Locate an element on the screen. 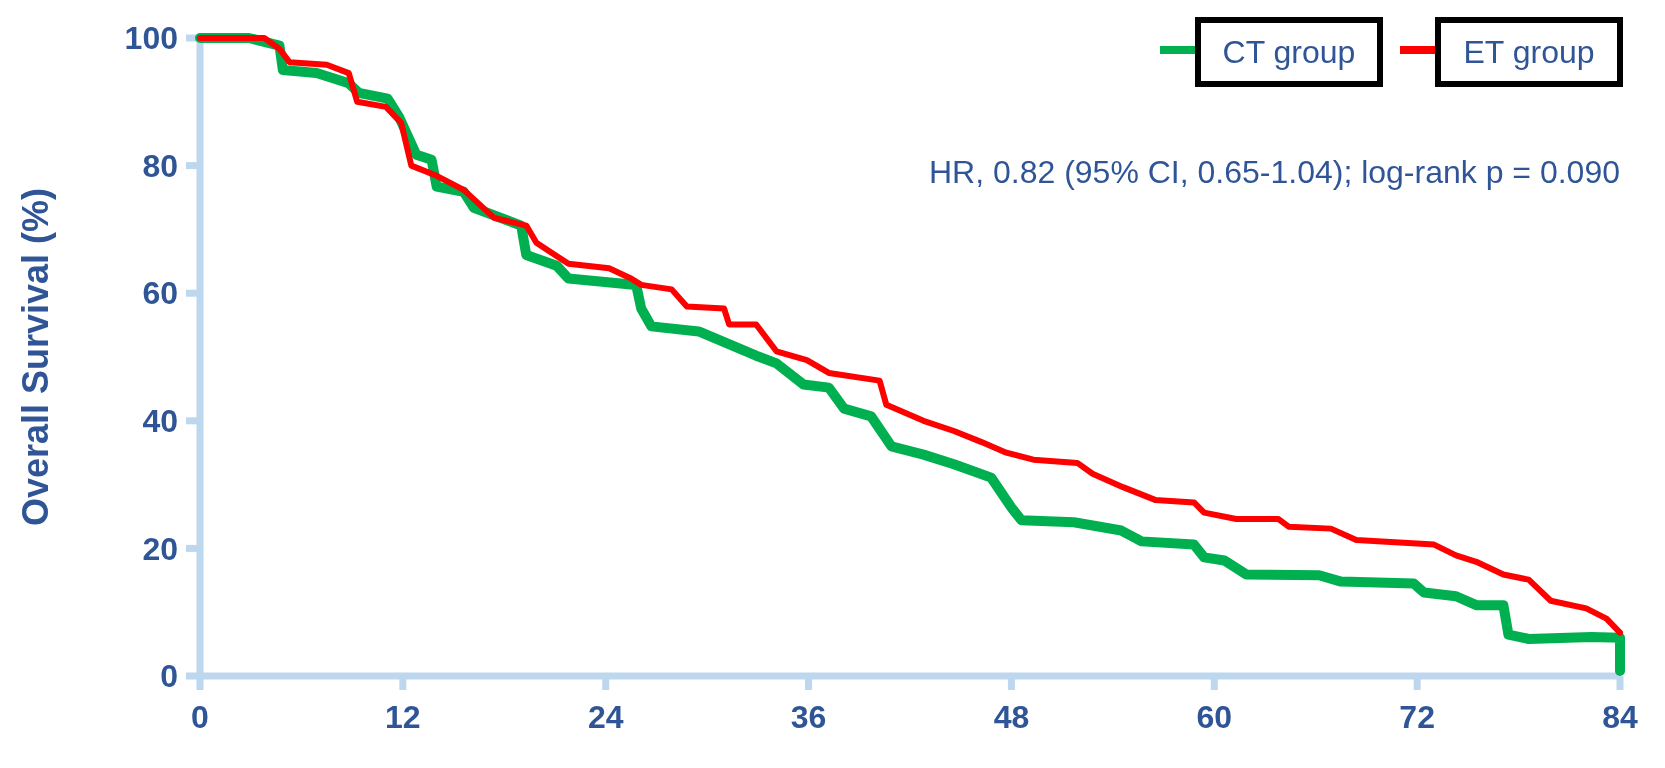  y-tick-label: 60 is located at coordinates (160, 293).